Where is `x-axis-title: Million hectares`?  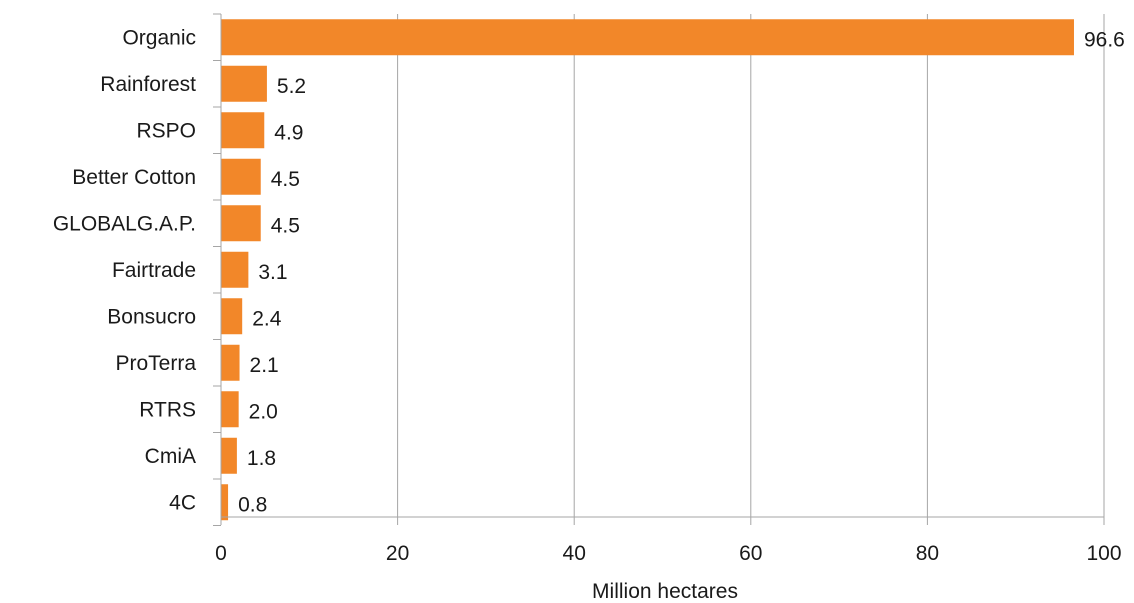 x-axis-title: Million hectares is located at coordinates (665, 591).